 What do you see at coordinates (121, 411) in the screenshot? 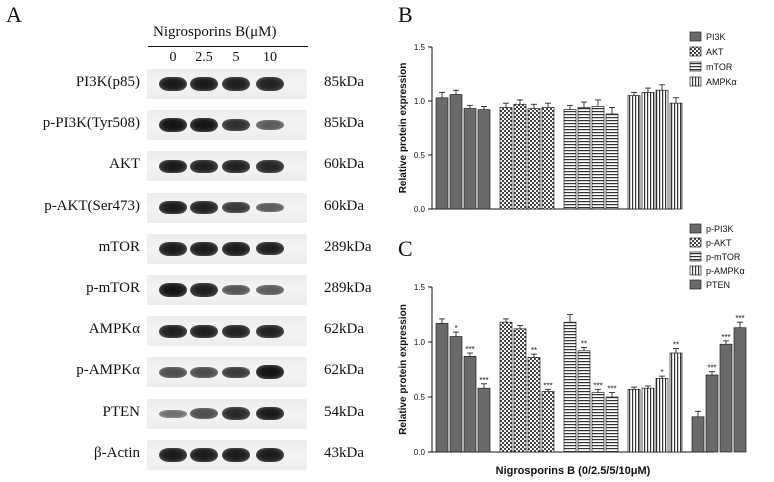
I see `protein-label: PTEN` at bounding box center [121, 411].